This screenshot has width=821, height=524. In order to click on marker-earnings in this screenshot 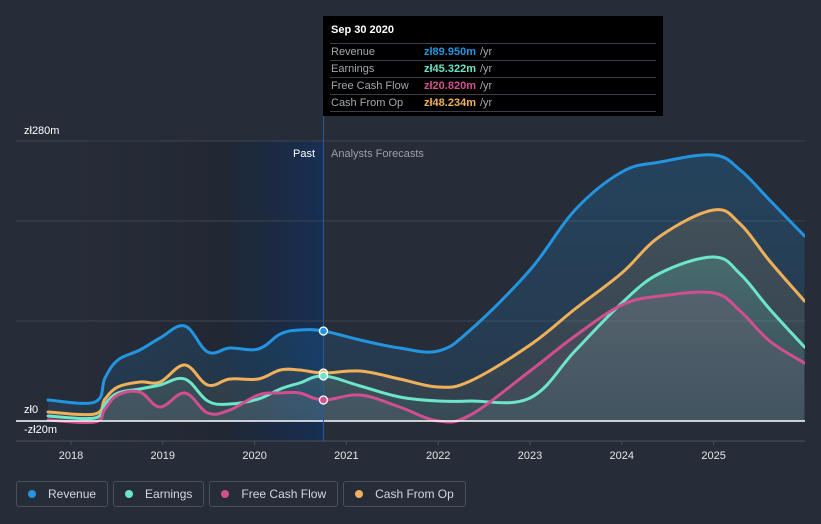, I will do `click(323, 376)`.